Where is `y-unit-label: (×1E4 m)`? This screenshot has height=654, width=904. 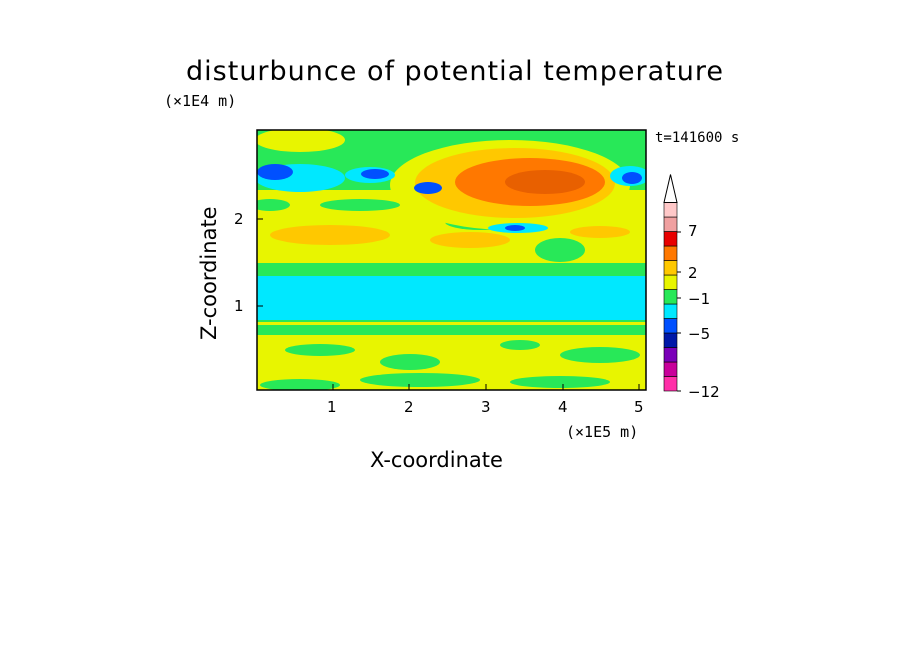 y-unit-label: (×1E4 m) is located at coordinates (200, 101).